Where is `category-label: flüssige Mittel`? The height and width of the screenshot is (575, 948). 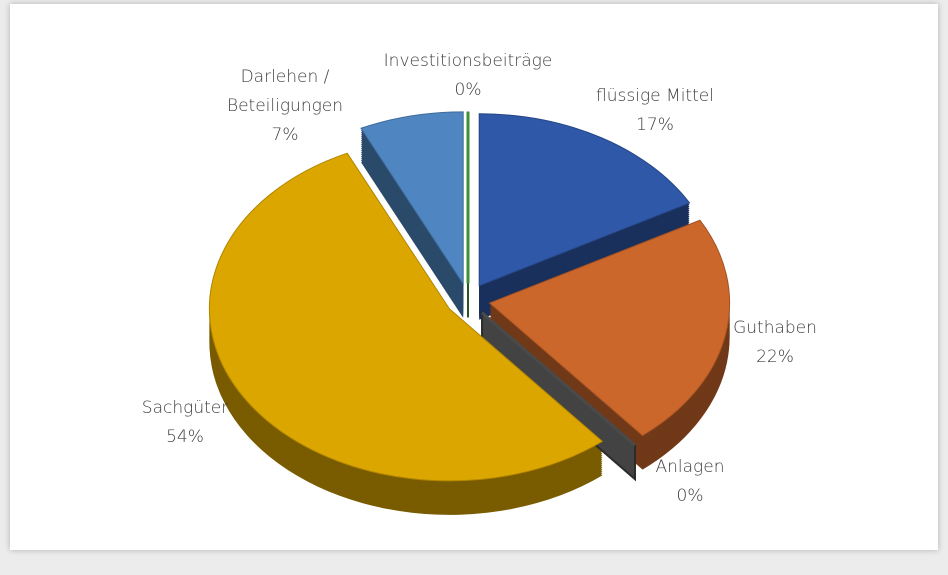
category-label: flüssige Mittel is located at coordinates (655, 96).